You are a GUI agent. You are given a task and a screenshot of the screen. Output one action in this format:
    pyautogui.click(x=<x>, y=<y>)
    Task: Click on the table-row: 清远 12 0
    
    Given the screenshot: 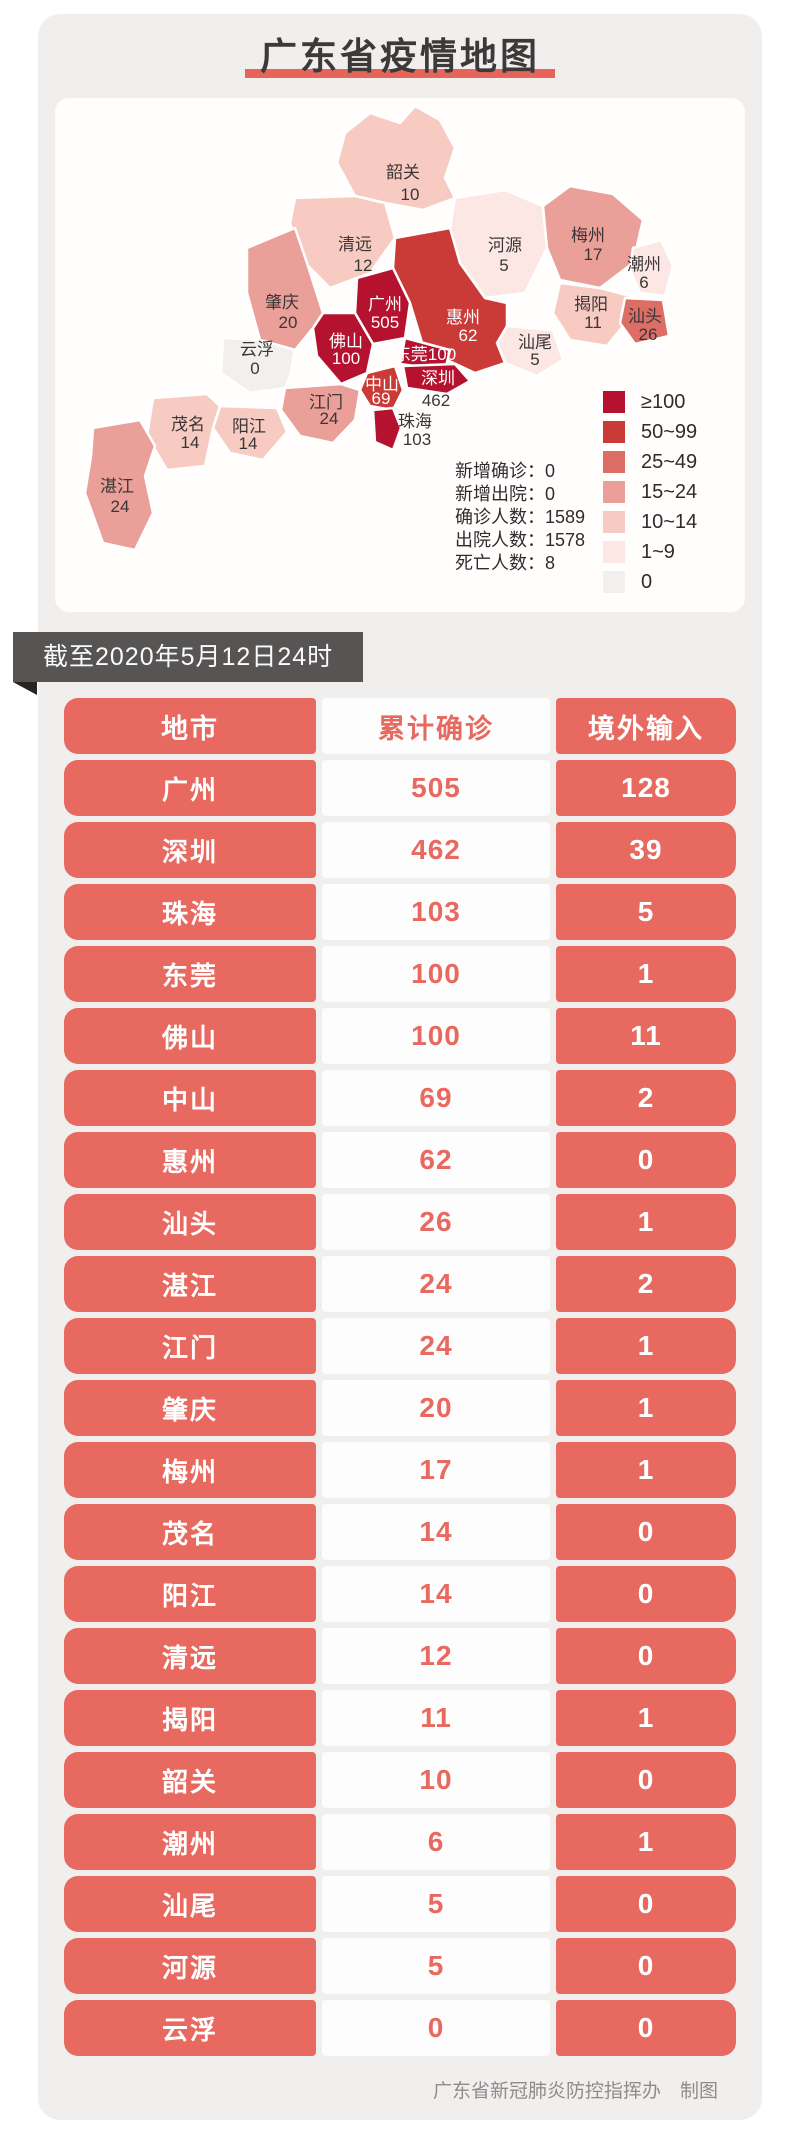 What is the action you would take?
    pyautogui.click(x=400, y=1656)
    